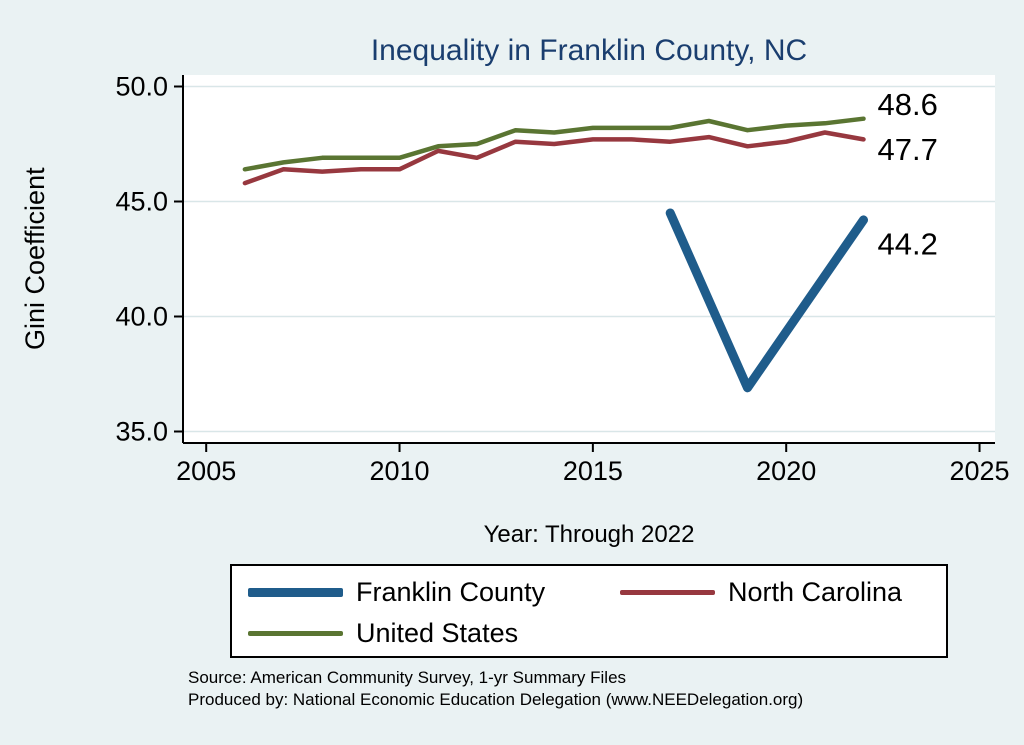  I want to click on chart-title: Inequality in Franklin County, NC, so click(589, 50).